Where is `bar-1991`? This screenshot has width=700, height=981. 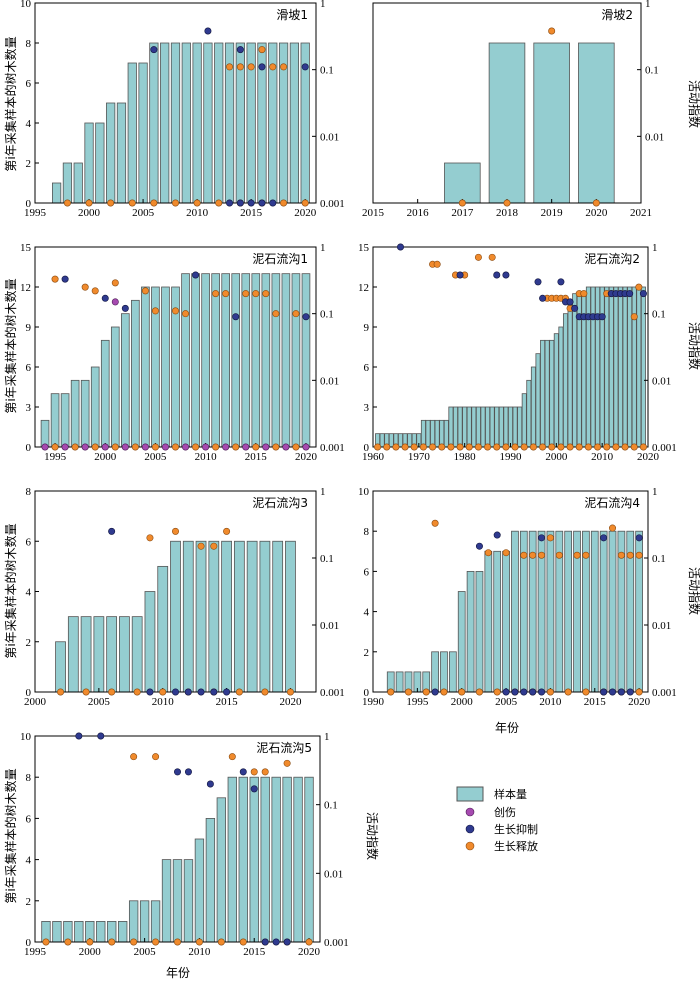
bar-1991 is located at coordinates (515, 427).